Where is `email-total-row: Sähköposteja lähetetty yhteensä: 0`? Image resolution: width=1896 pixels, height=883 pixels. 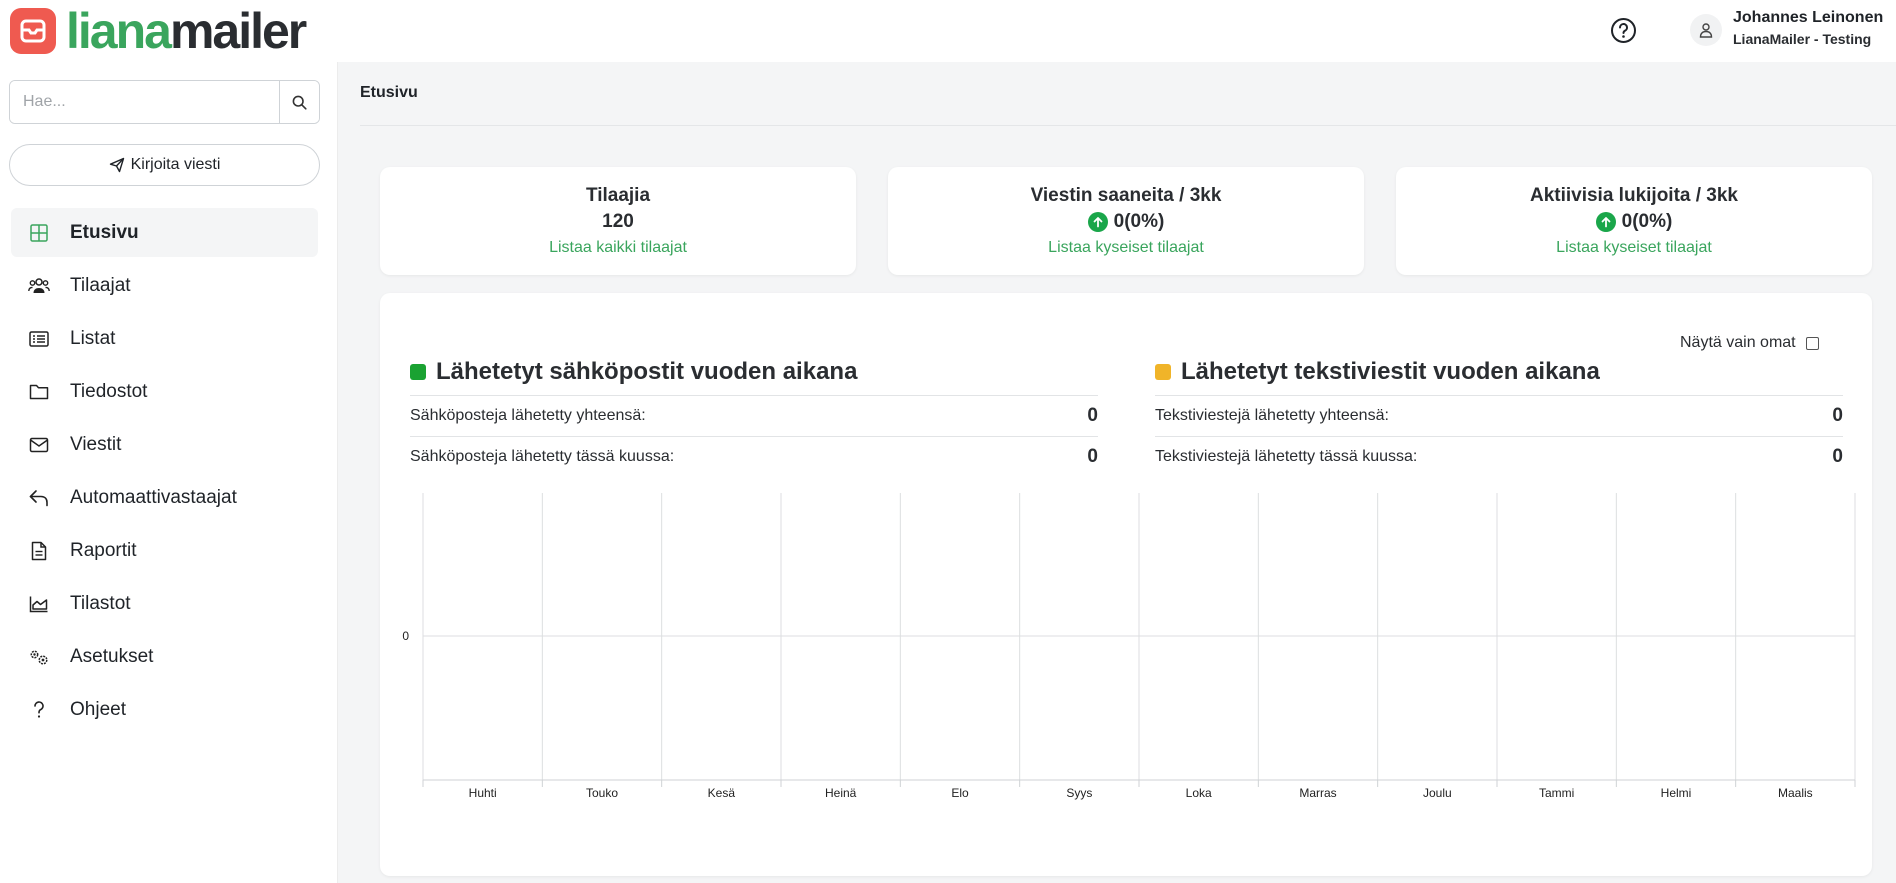
email-total-row: Sähköposteja lähetetty yhteensä: 0 is located at coordinates (754, 415).